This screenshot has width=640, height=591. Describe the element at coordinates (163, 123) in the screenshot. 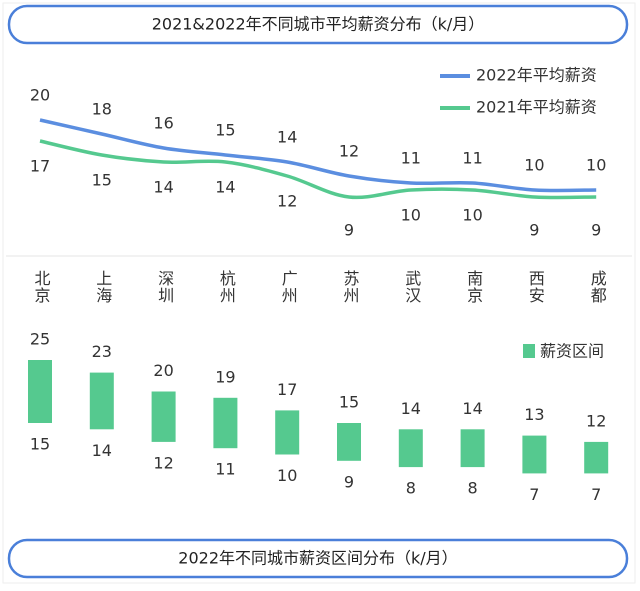

I see `data-label: 16` at that location.